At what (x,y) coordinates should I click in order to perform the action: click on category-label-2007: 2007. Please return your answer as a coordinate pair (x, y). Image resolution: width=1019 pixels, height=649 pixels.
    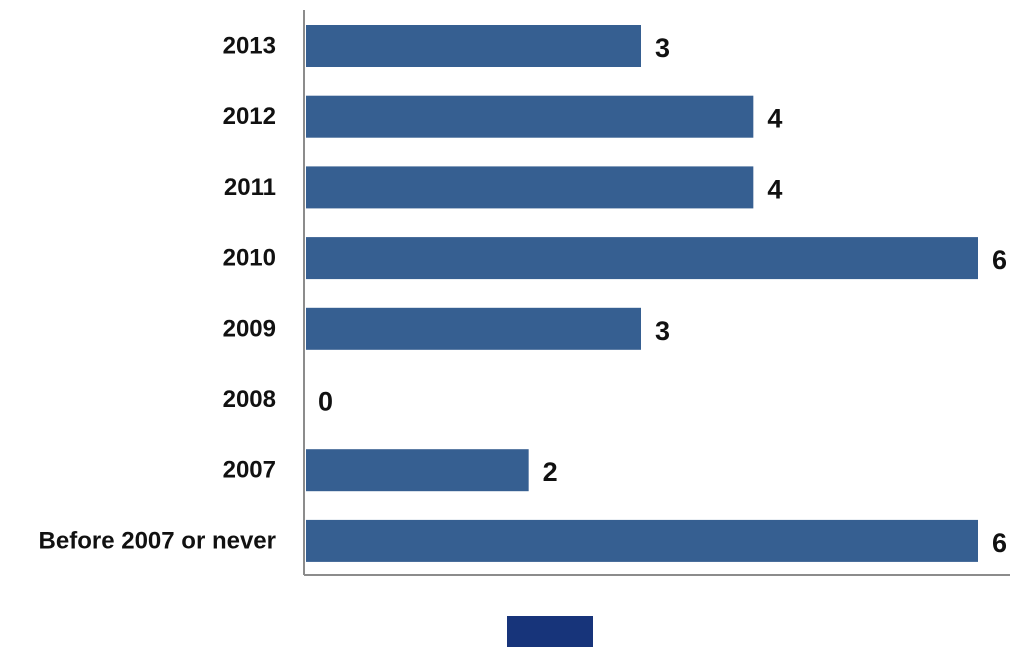
    Looking at the image, I should click on (249, 470).